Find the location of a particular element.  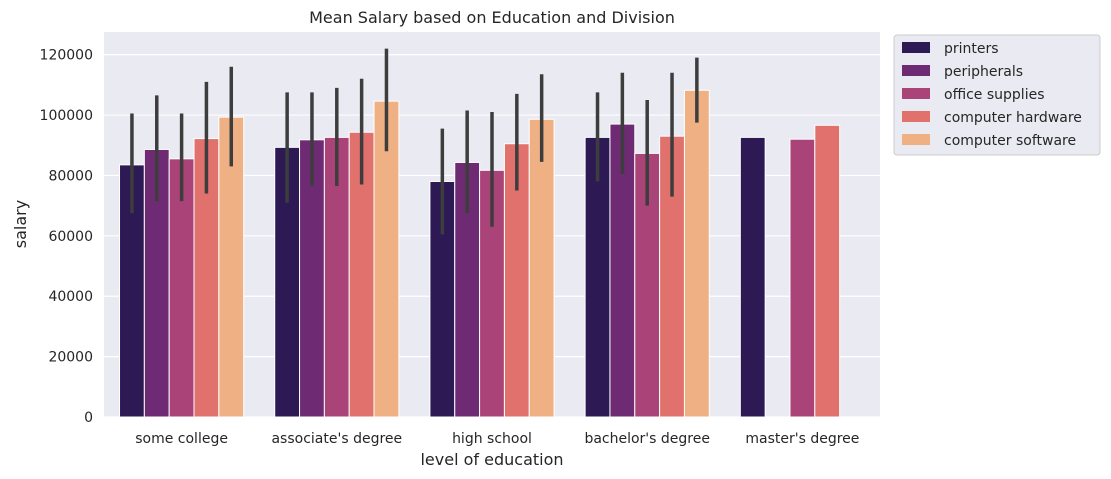

y-tick-label: 20000 is located at coordinates (70, 358).